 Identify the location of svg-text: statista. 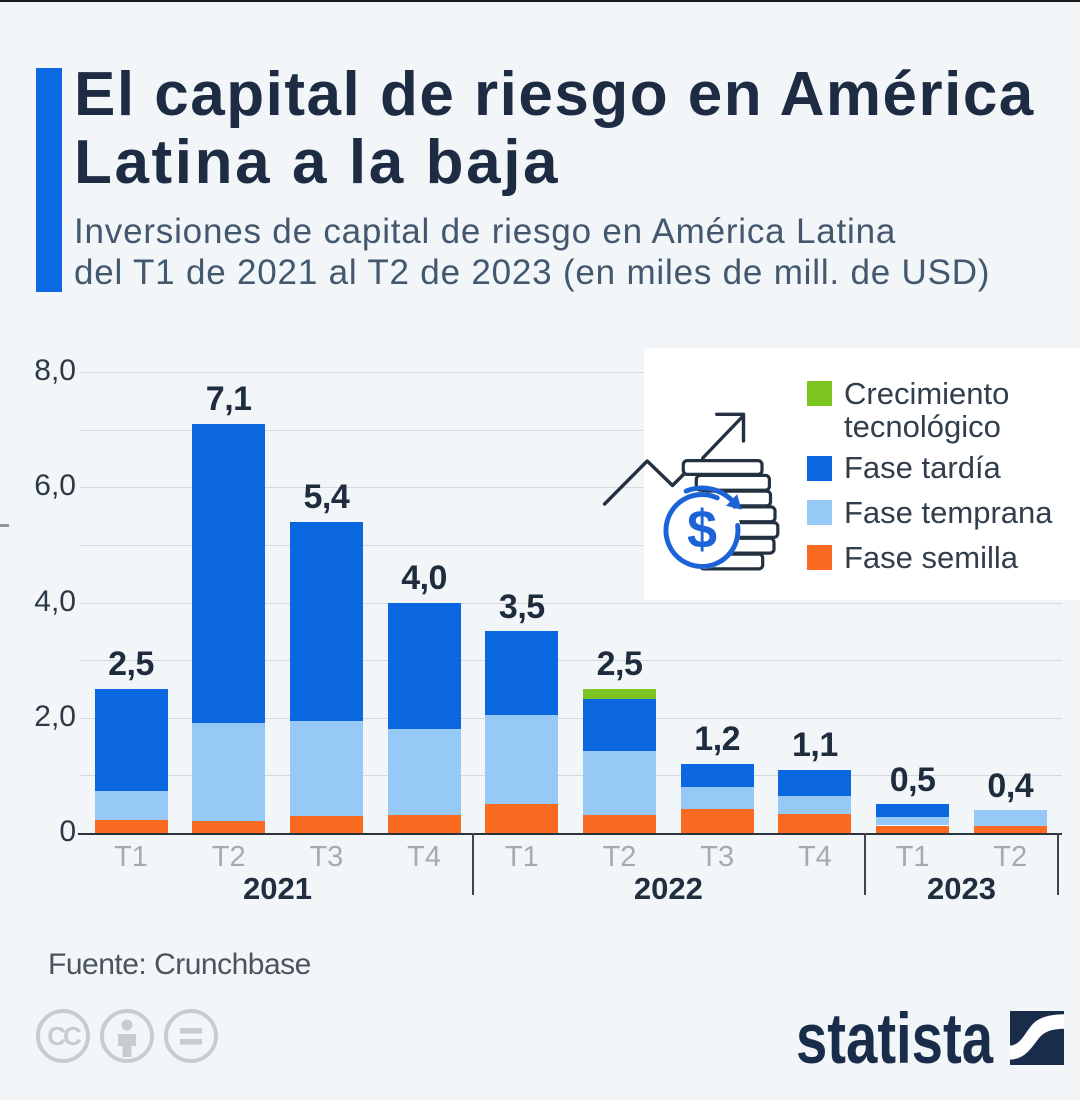
(894, 1039).